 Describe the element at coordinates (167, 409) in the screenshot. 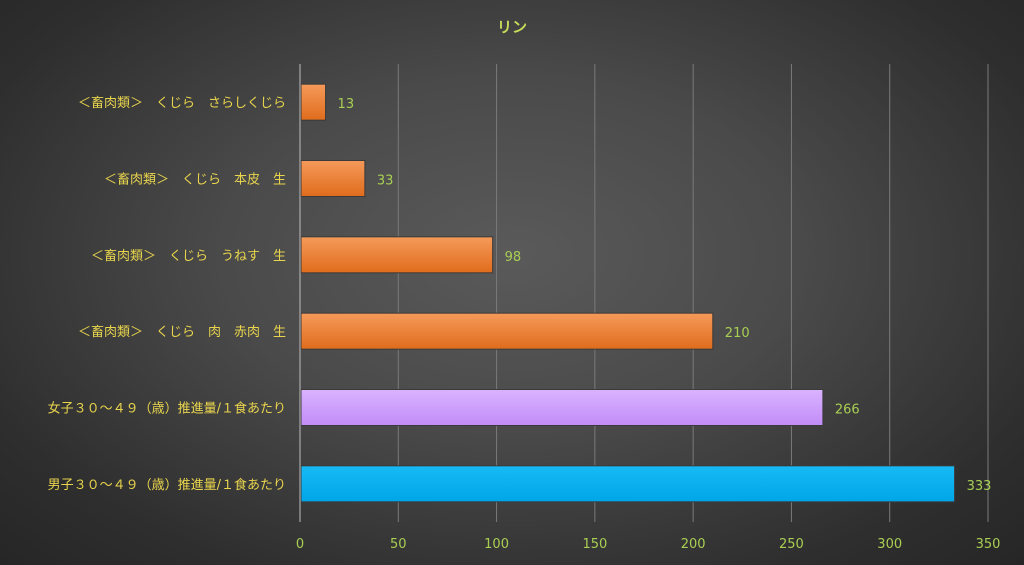

I see `category-label: 女子３０～４９（歳）推進量/１食あたり` at that location.